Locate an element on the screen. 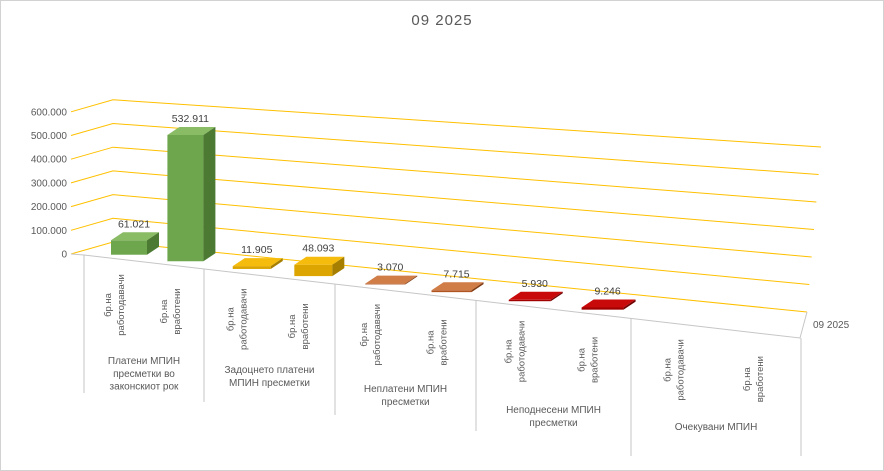 The width and height of the screenshot is (884, 471). y-axis-tick-label: 100.000 is located at coordinates (49, 231).